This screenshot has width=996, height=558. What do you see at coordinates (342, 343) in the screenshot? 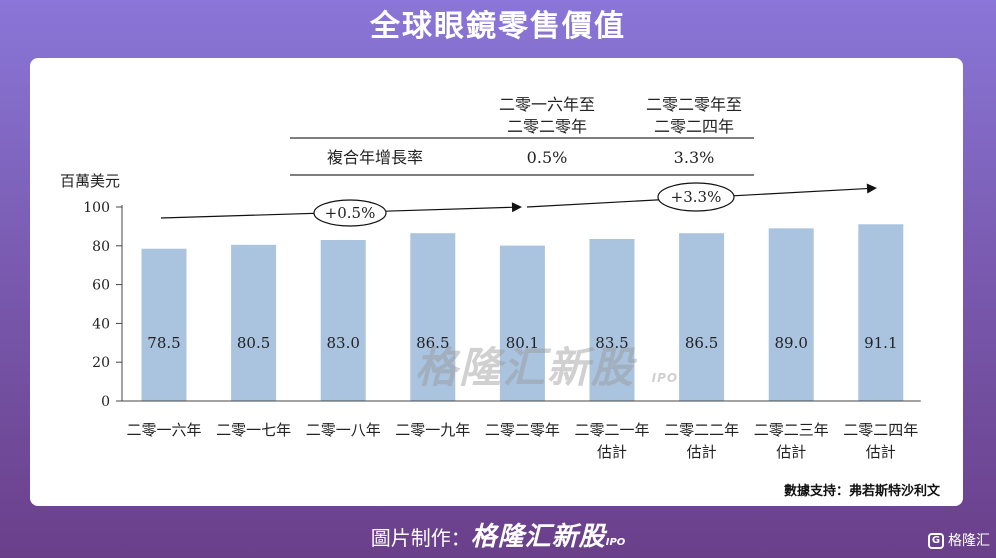
I see `bar-value-label: 83.0` at bounding box center [342, 343].